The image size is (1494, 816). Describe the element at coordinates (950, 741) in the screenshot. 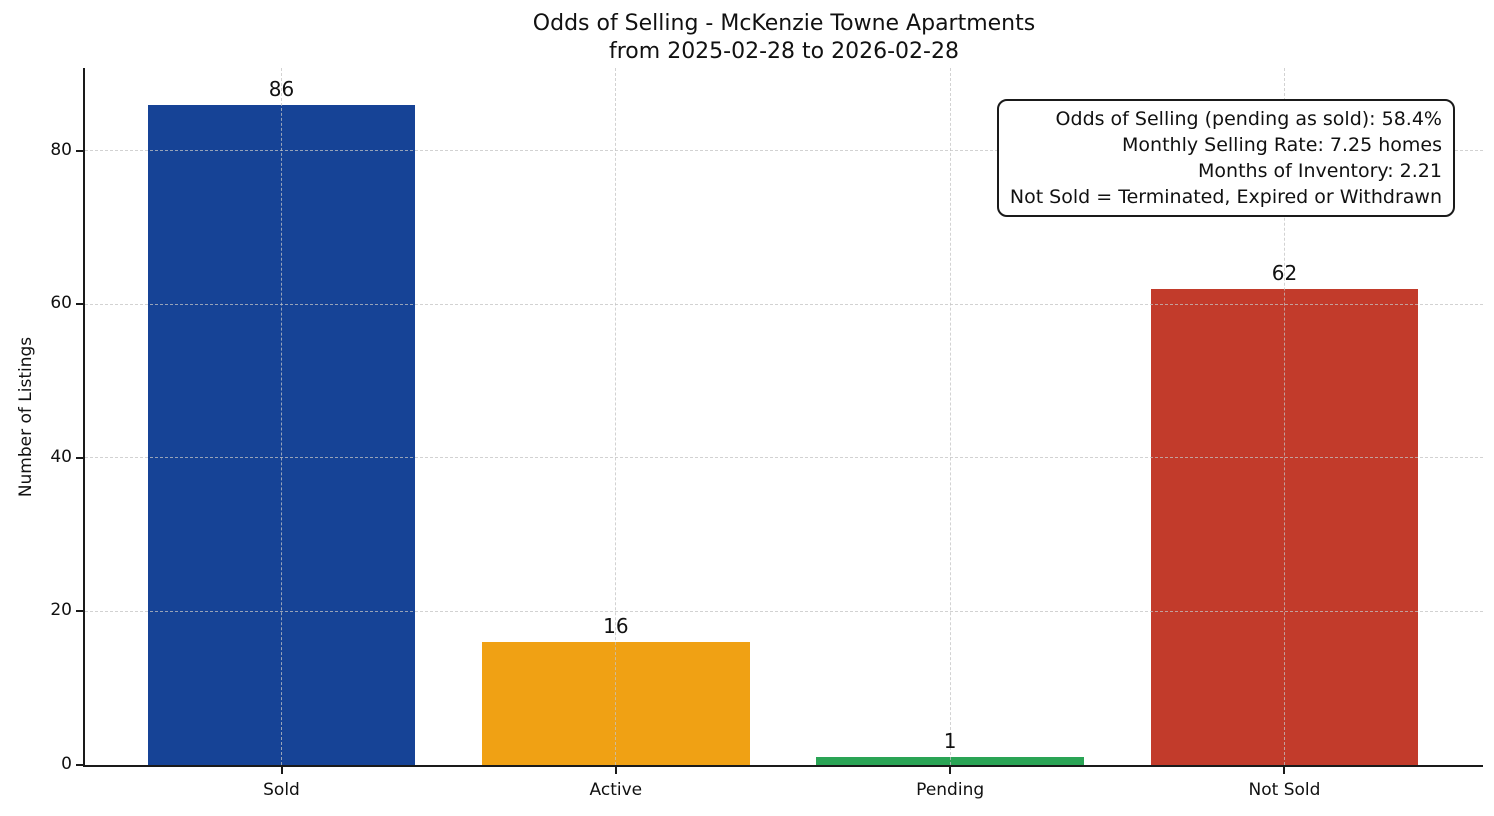

I see `bar-value-label: 1` at that location.